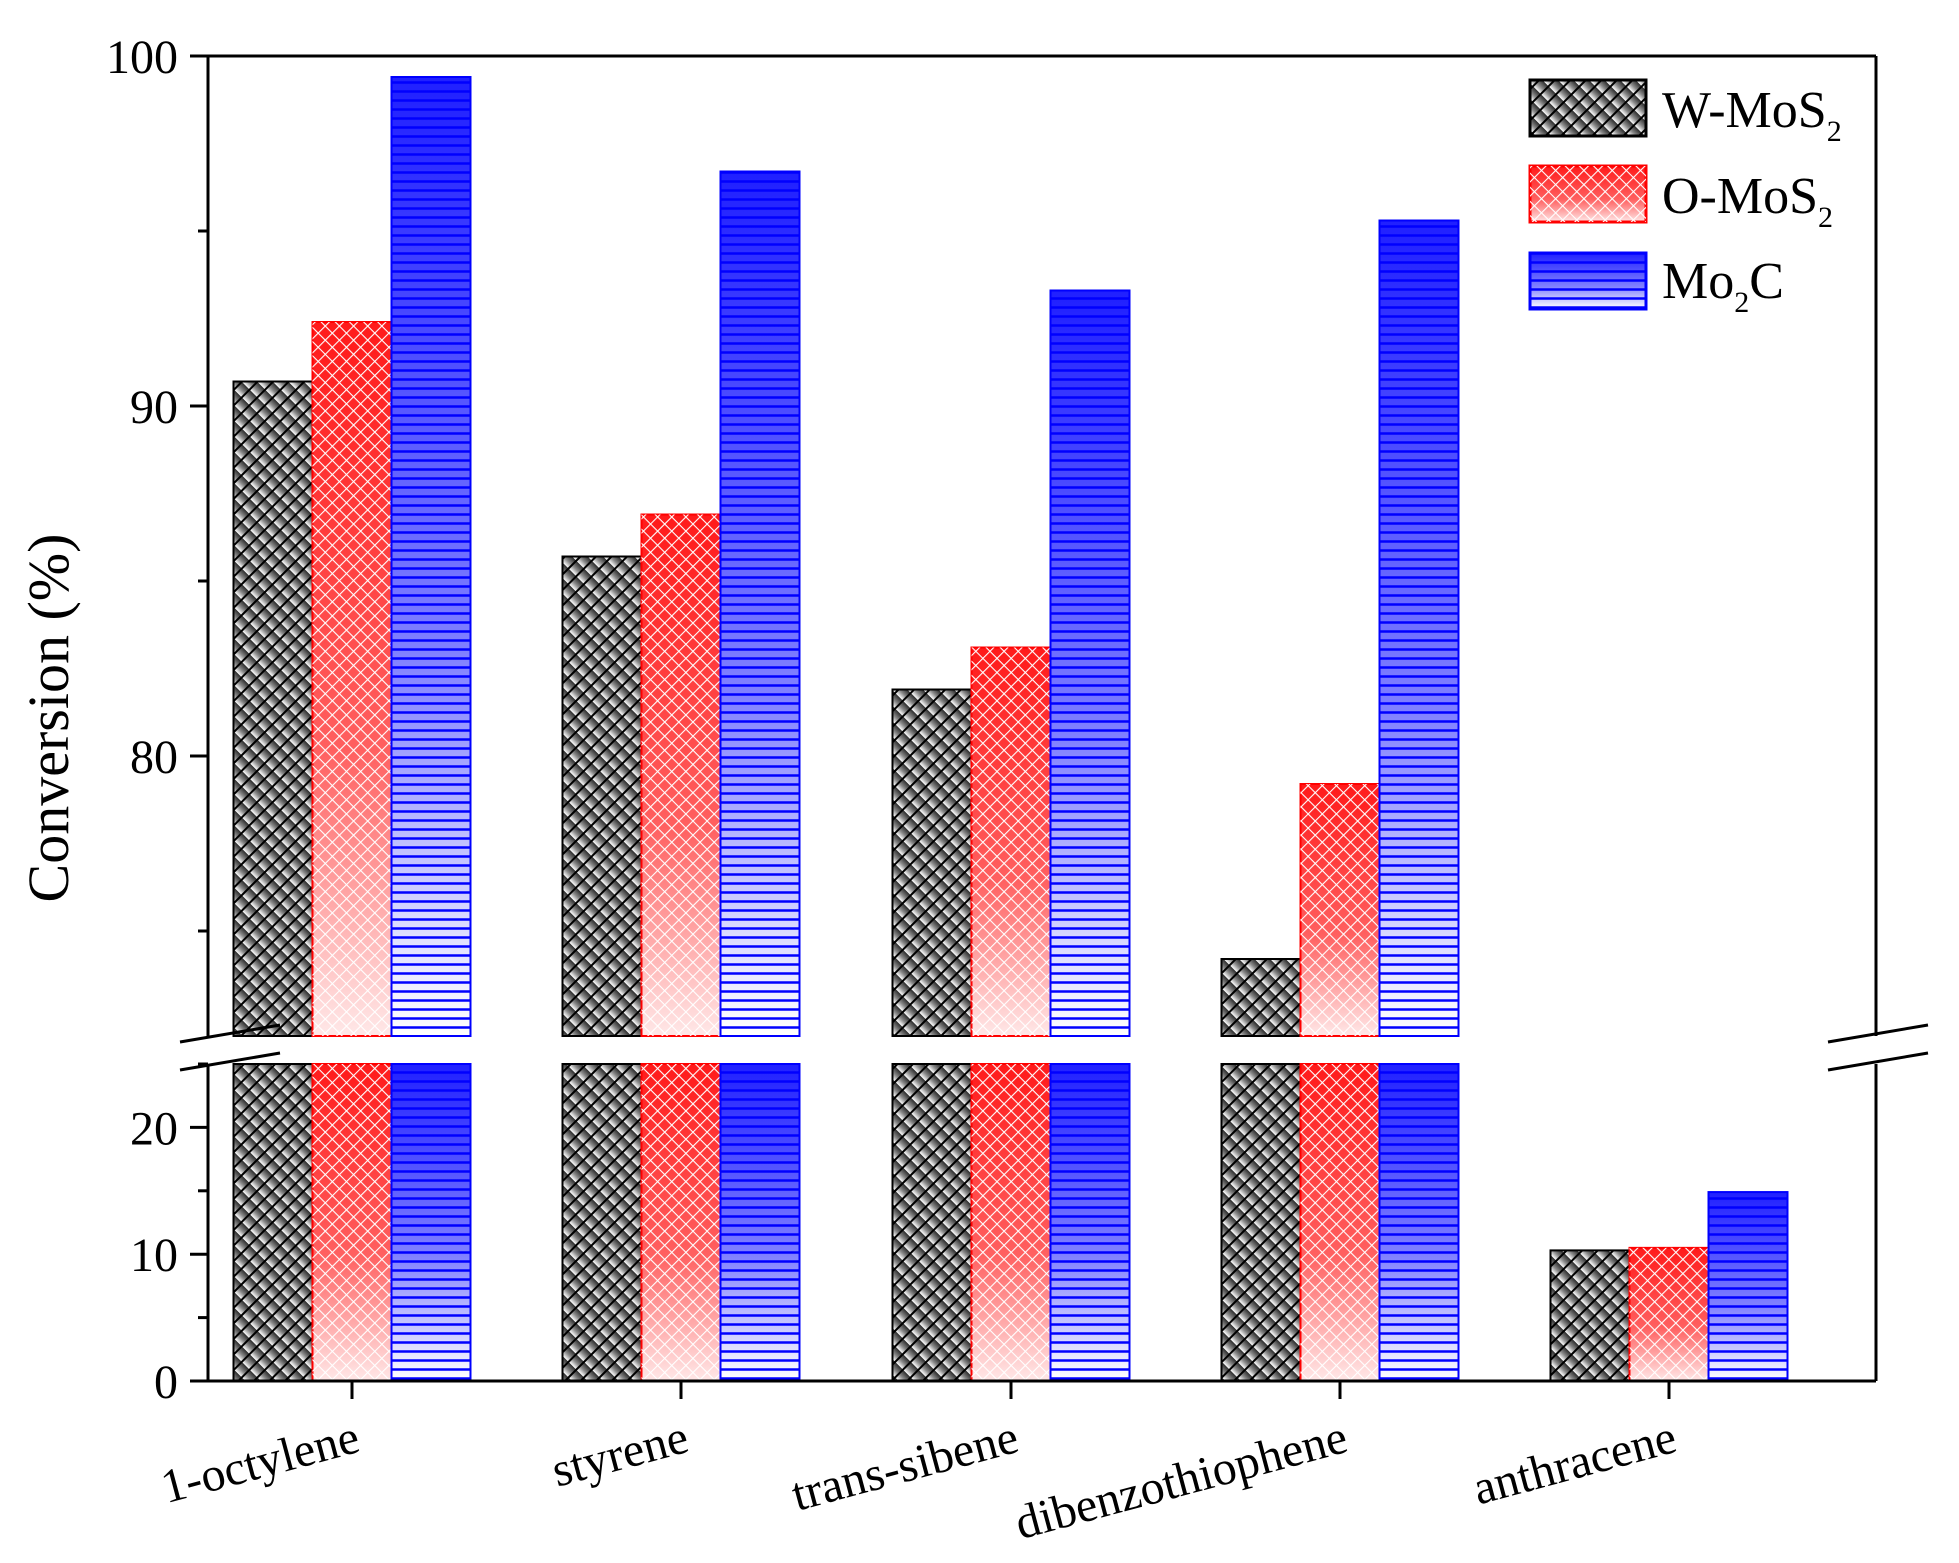 Image resolution: width=1959 pixels, height=1563 pixels. What do you see at coordinates (154, 407) in the screenshot?
I see `y-tick-label: 90` at bounding box center [154, 407].